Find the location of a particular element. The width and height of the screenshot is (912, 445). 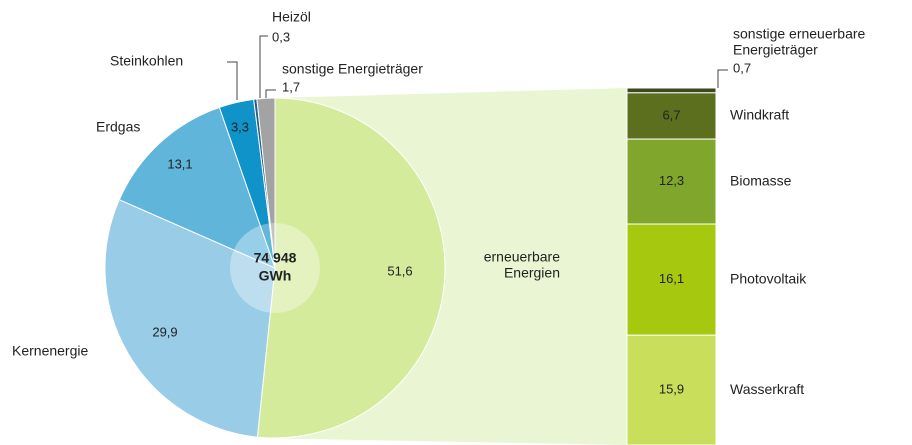

center-circle is located at coordinates (275, 268).